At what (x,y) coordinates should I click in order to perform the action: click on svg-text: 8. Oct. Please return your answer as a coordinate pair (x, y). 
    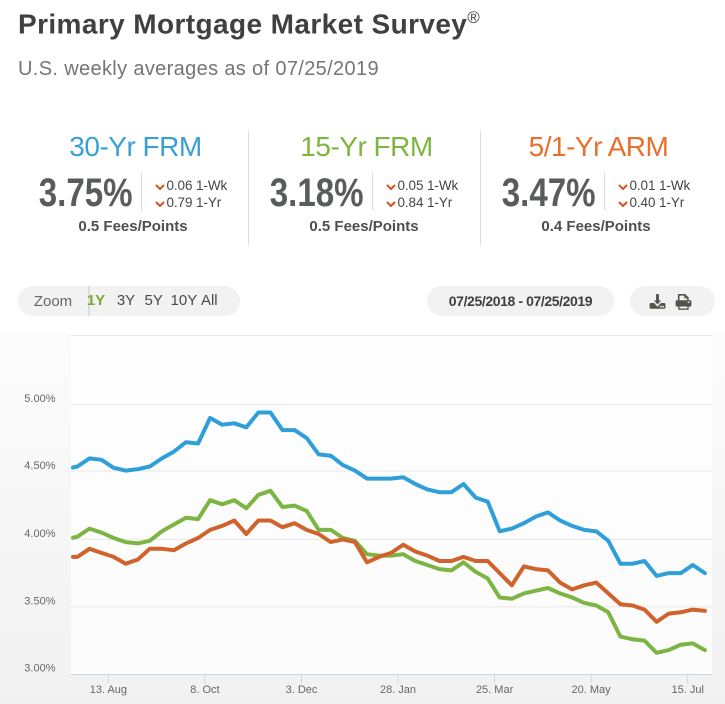
    Looking at the image, I should click on (204, 690).